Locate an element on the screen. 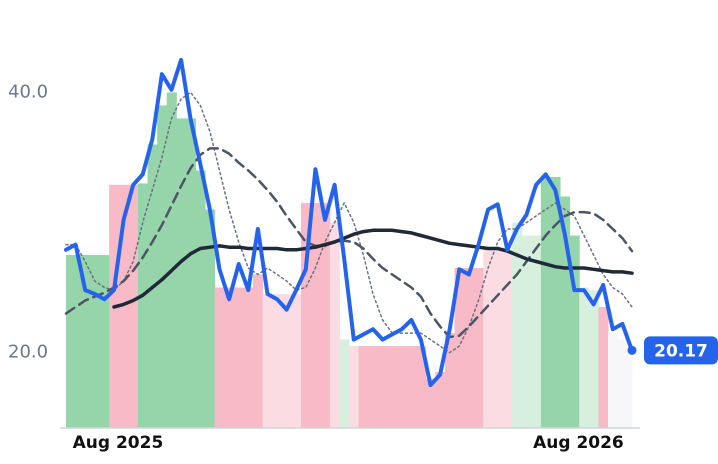 The image size is (718, 464). x-tick-label: Aug 2025 is located at coordinates (118, 443).